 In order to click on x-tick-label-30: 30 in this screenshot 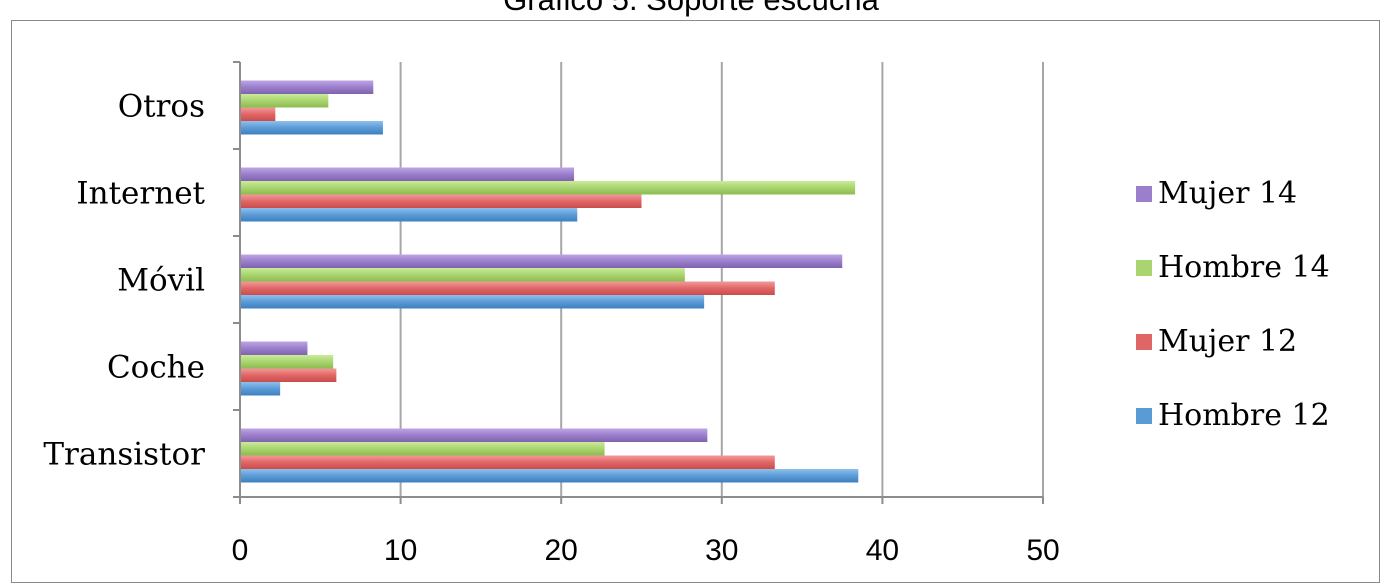, I will do `click(721, 550)`.